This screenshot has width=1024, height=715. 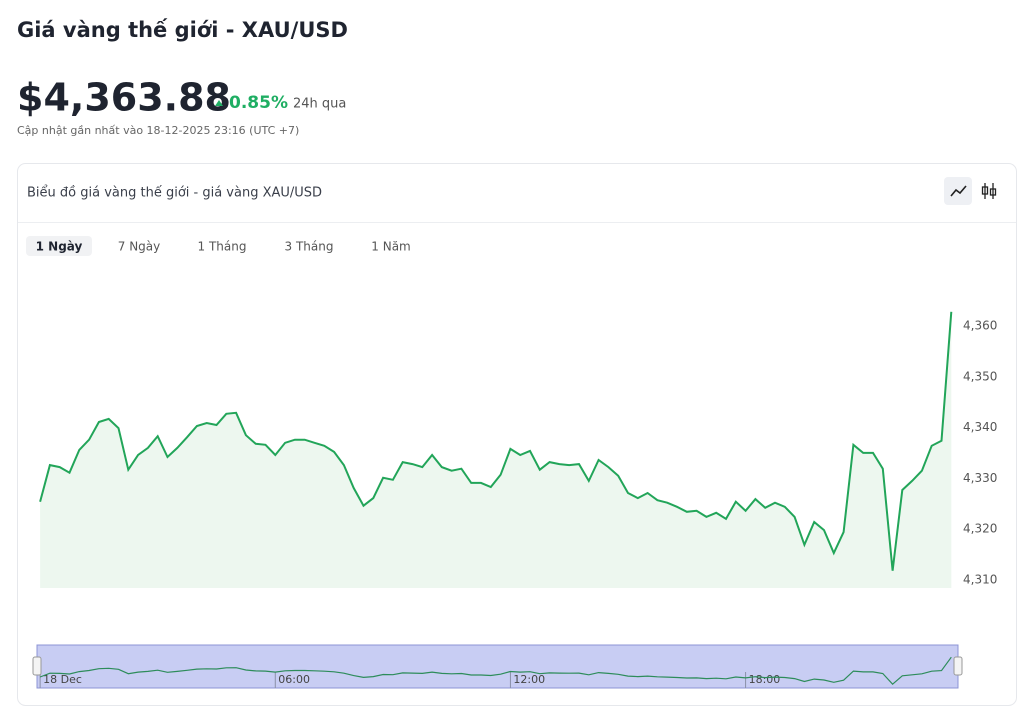 I want to click on navigator, so click(x=497, y=666).